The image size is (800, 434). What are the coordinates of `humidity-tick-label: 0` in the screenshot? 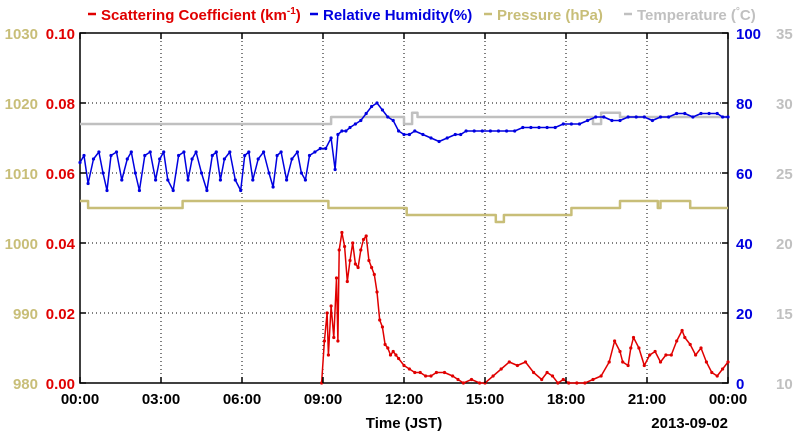 It's located at (740, 384).